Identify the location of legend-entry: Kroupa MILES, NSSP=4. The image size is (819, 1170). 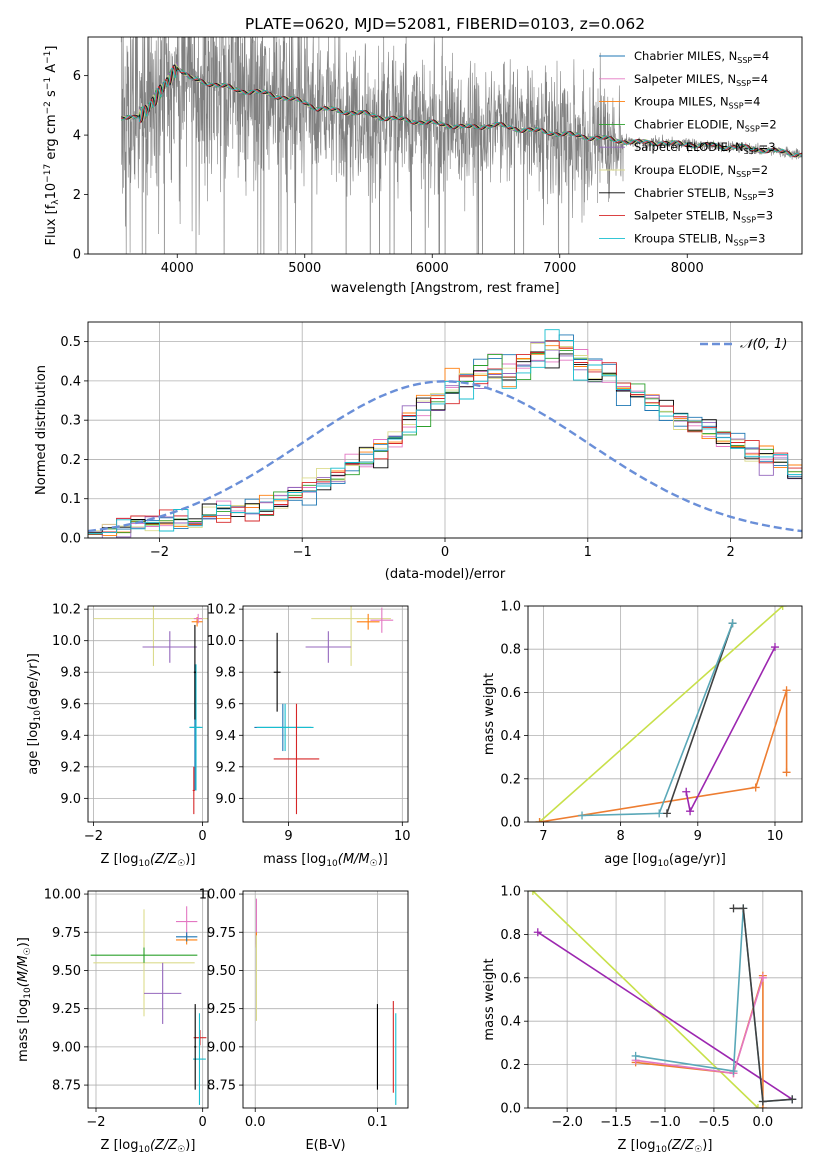
(697, 103).